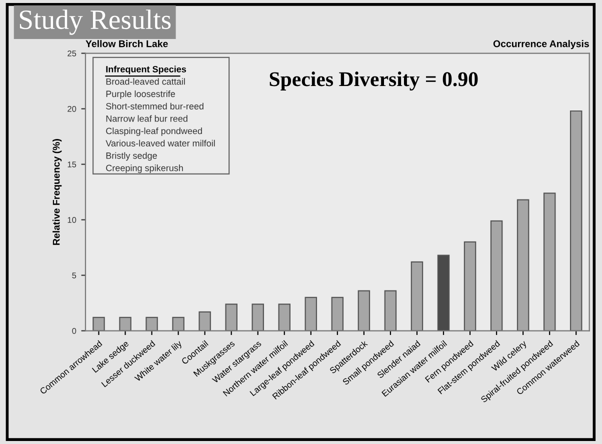 The image size is (602, 444). I want to click on chart-subtitle: Yellow Birch Lake, so click(127, 44).